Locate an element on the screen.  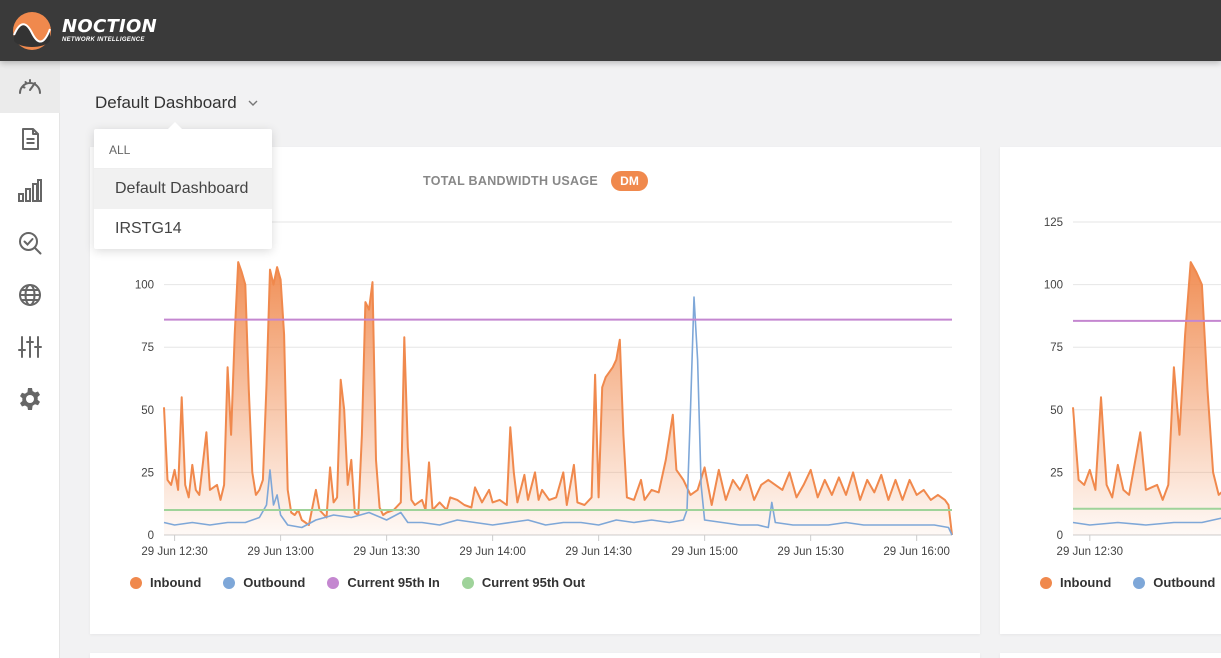
sidebar-item-search is located at coordinates (30, 243).